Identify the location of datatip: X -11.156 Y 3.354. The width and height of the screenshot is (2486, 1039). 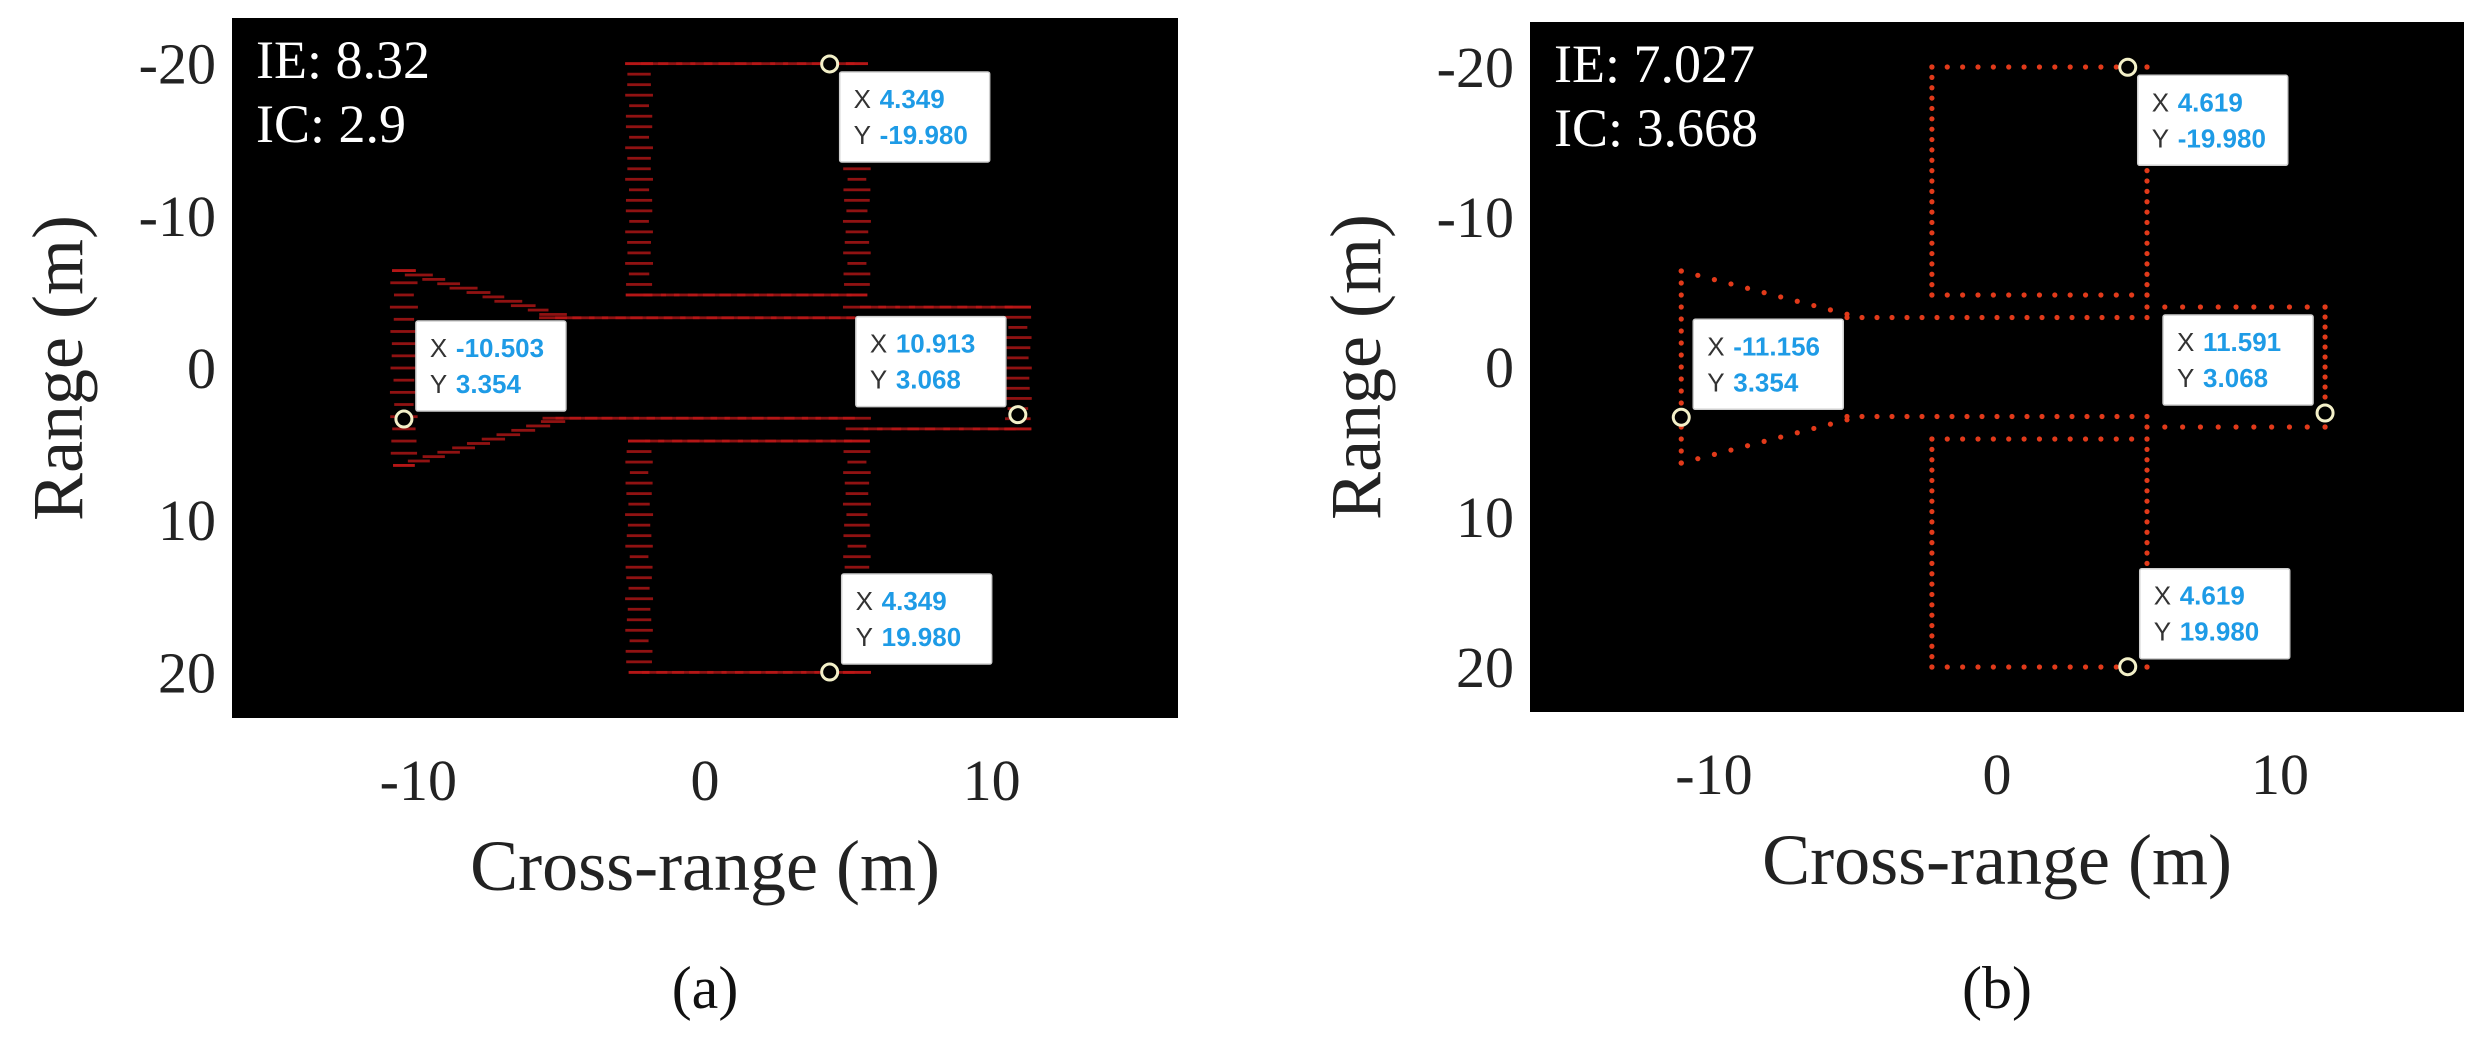
(1758, 372).